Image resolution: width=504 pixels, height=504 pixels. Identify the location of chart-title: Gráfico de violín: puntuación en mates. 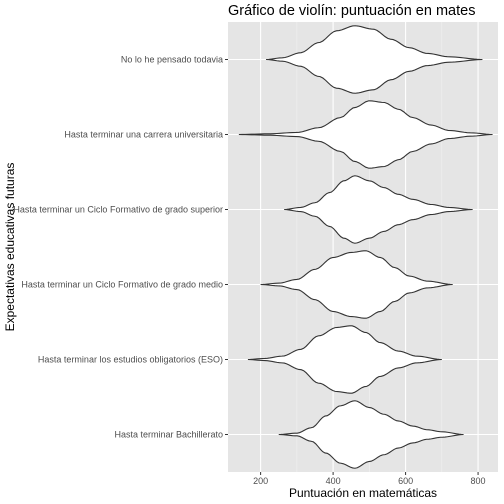
(351, 11).